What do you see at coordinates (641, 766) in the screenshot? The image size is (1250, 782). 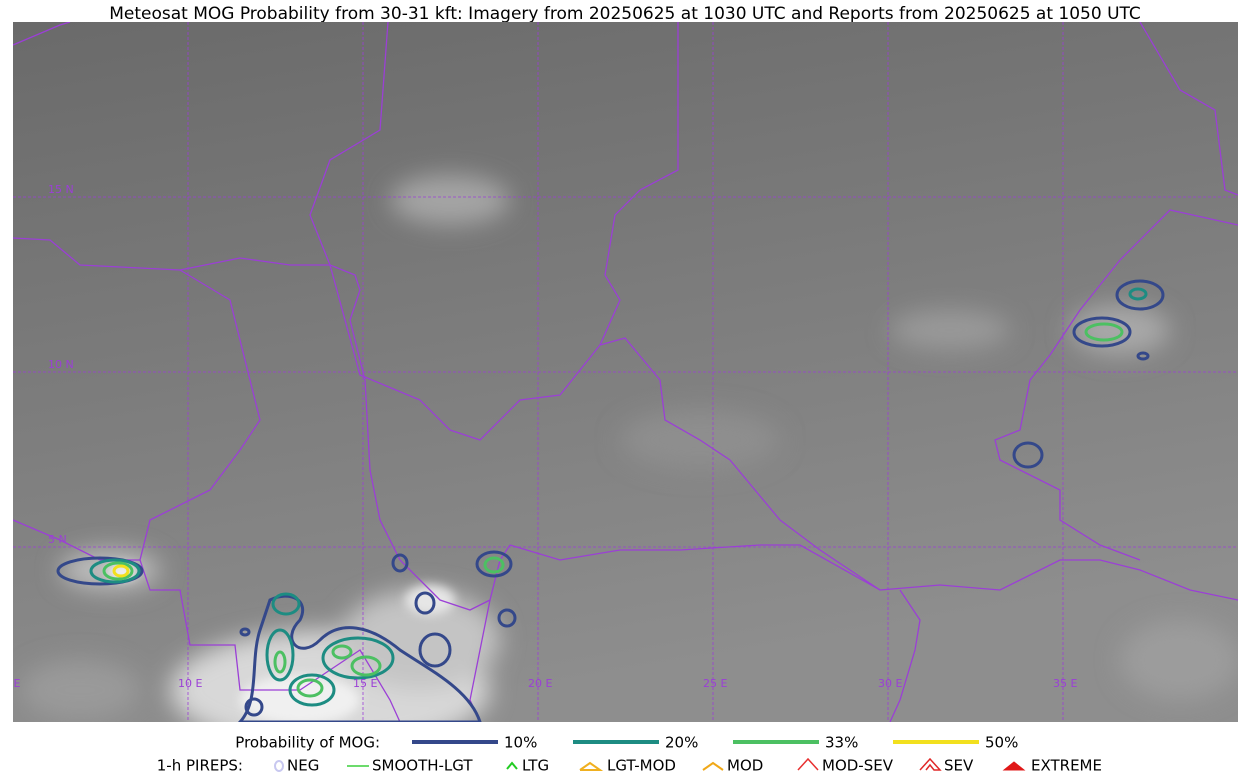 I see `pirep-label: LGT-MOD` at bounding box center [641, 766].